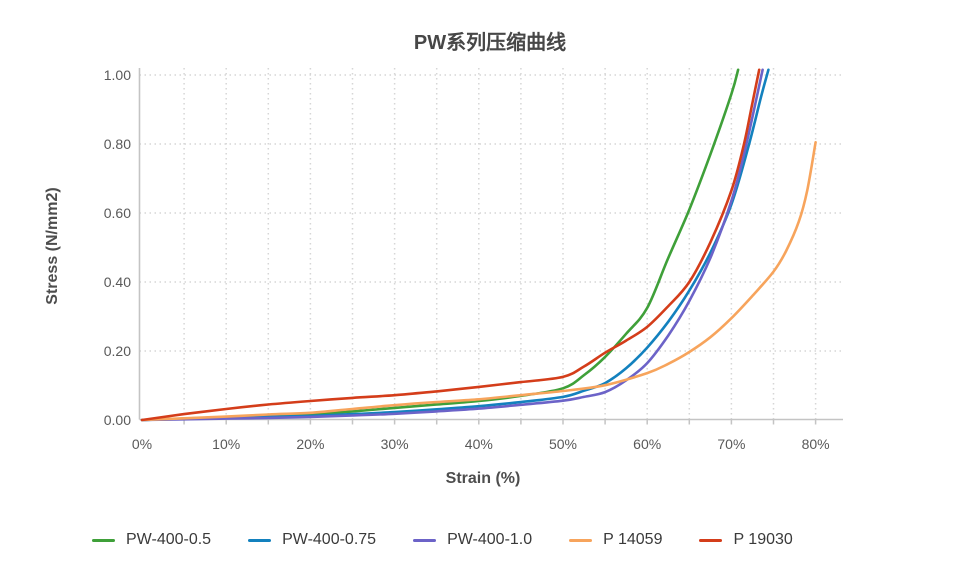 Image resolution: width=957 pixels, height=572 pixels. What do you see at coordinates (395, 444) in the screenshot?
I see `x-tick-label: 30%` at bounding box center [395, 444].